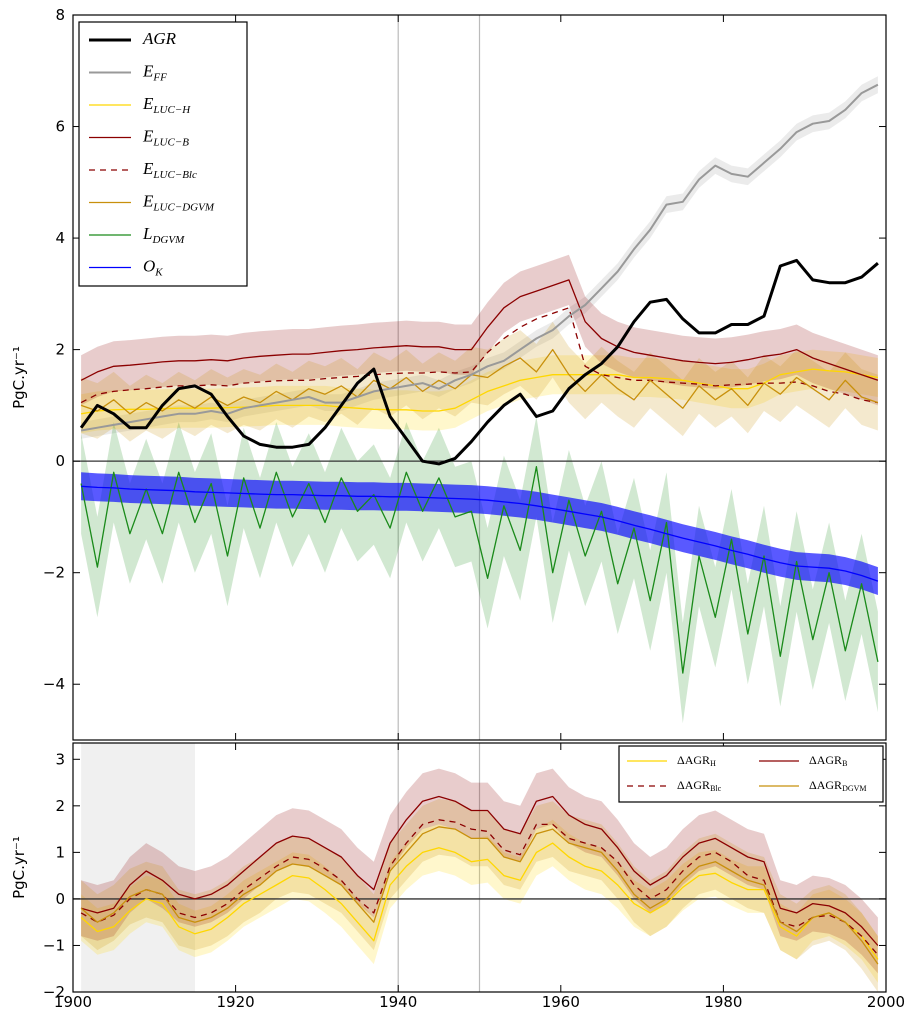 The width and height of the screenshot is (908, 1010). I want to click on legend-label: ELUC−B, so click(165, 137).